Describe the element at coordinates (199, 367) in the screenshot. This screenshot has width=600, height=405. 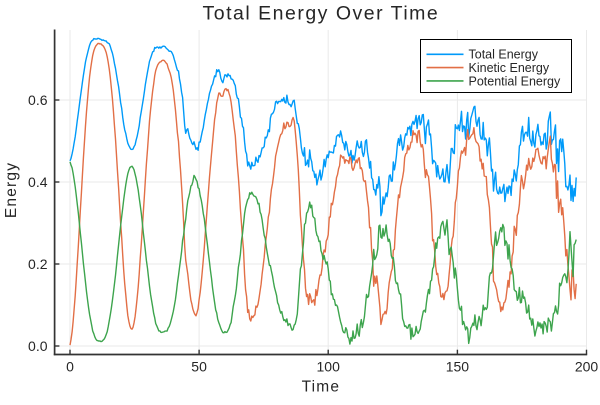
I see `svg-text: 50` at that location.